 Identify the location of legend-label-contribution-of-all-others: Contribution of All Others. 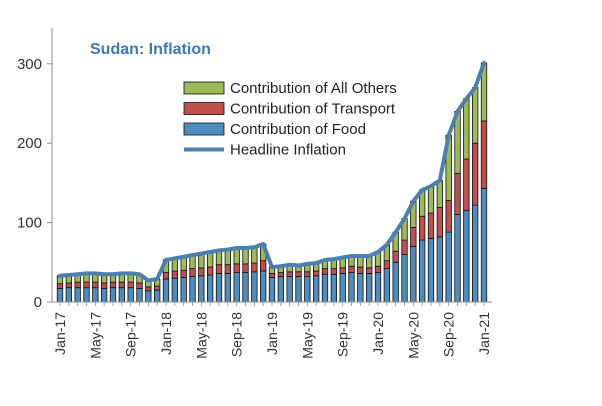
(313, 88).